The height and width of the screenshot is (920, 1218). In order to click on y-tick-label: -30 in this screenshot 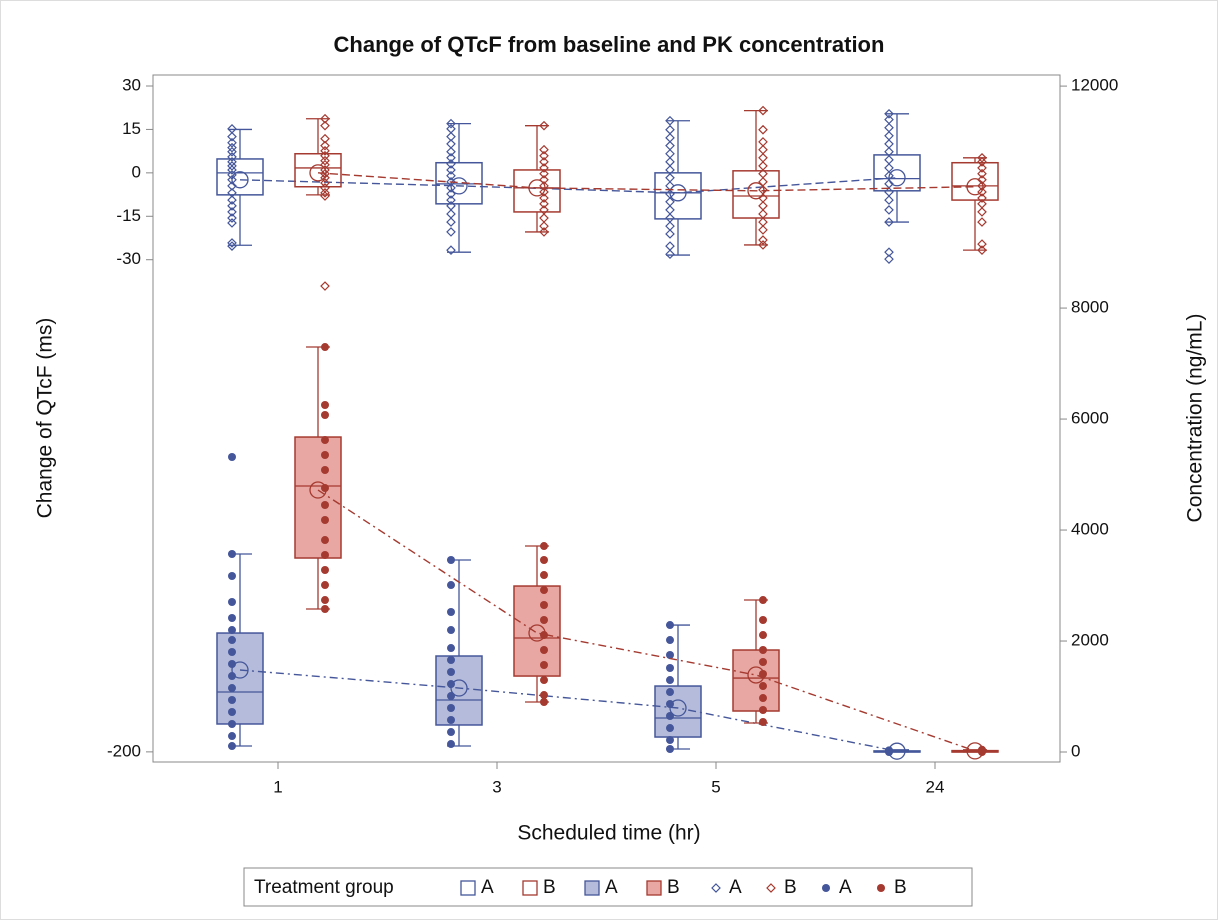, I will do `click(128, 258)`.